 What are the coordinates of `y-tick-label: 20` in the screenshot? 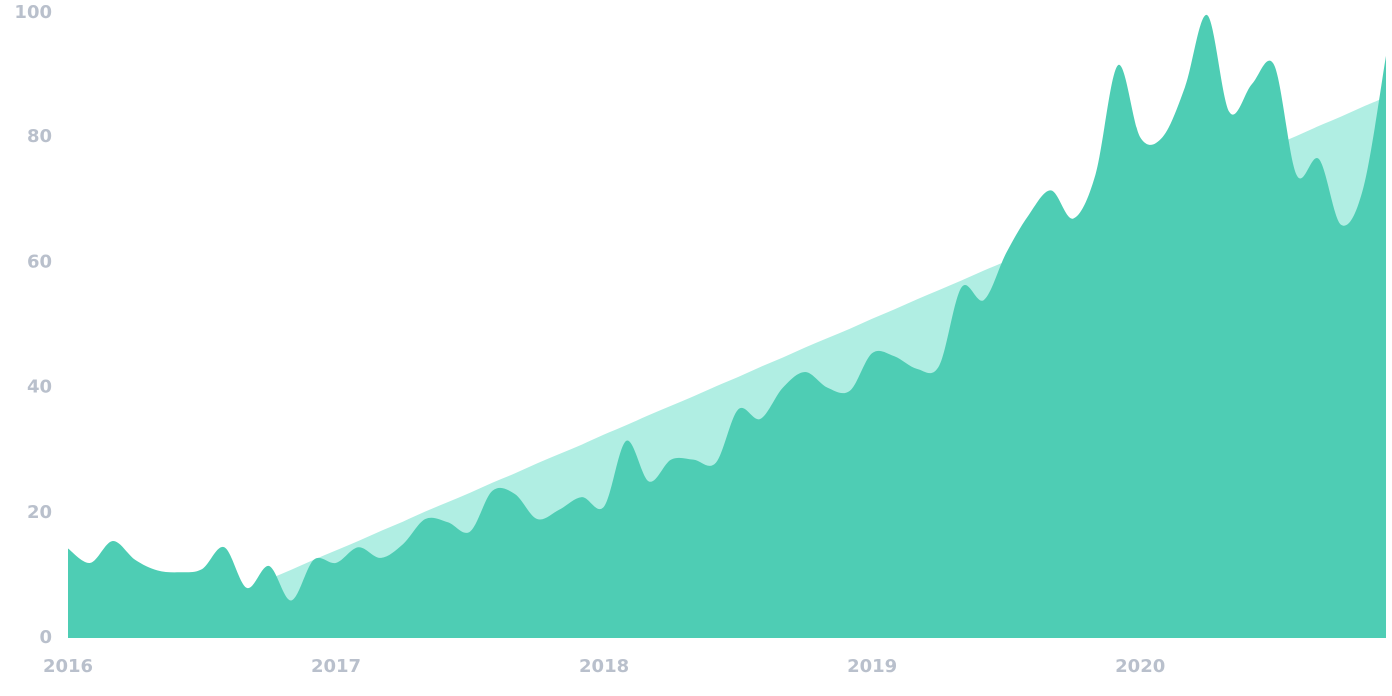 It's located at (39, 512).